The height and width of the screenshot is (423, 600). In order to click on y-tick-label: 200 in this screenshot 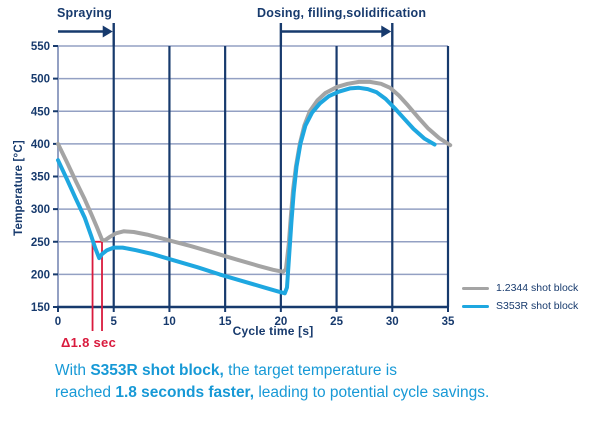, I will do `click(40, 275)`.